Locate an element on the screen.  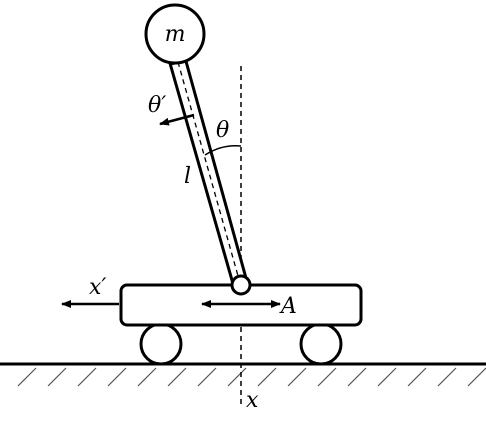
mass-bob is located at coordinates (175, 34).